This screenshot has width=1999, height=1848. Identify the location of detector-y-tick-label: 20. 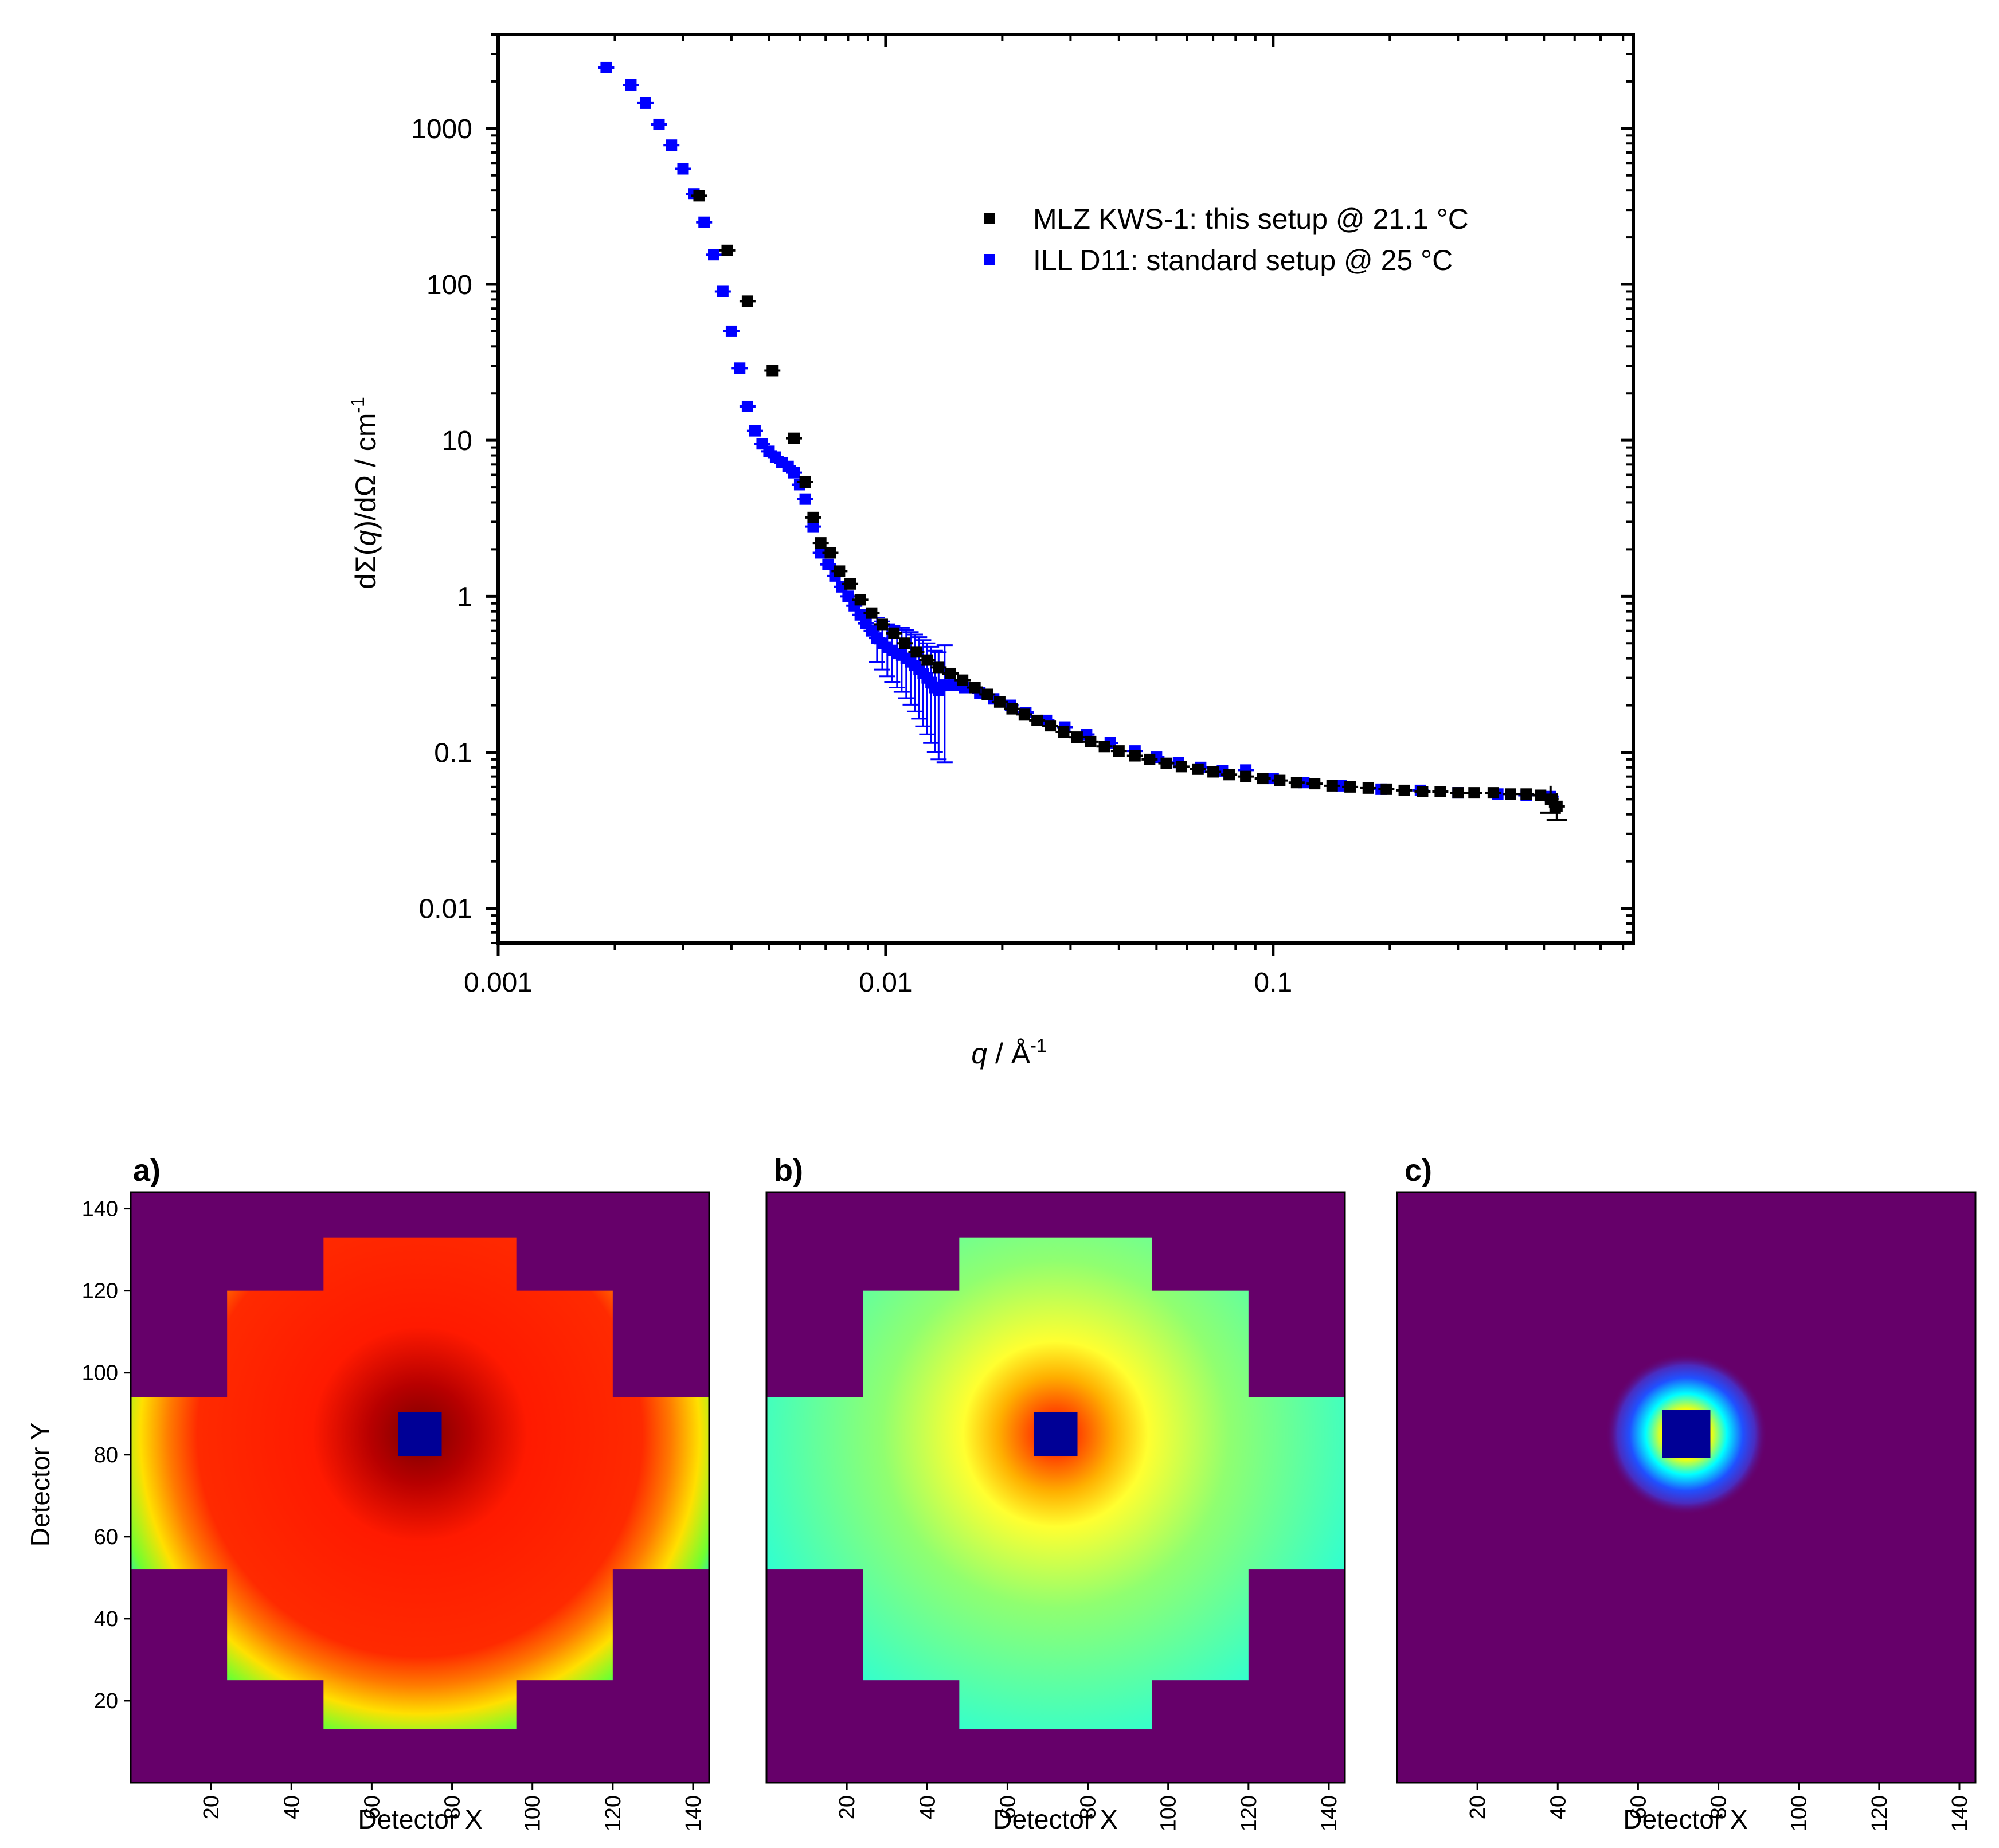
(106, 1701).